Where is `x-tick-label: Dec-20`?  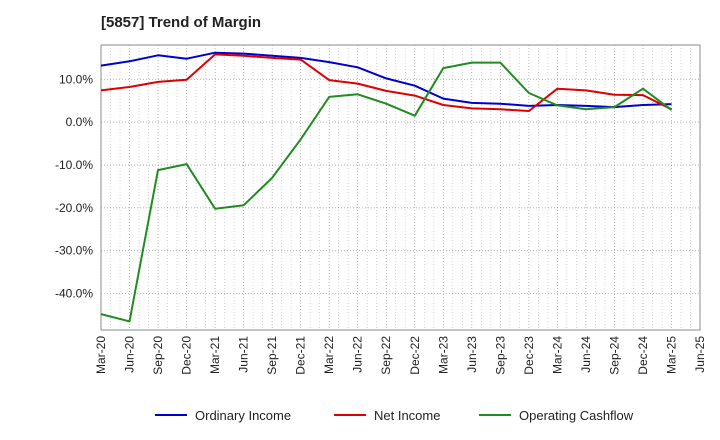
x-tick-label: Dec-20 is located at coordinates (187, 355).